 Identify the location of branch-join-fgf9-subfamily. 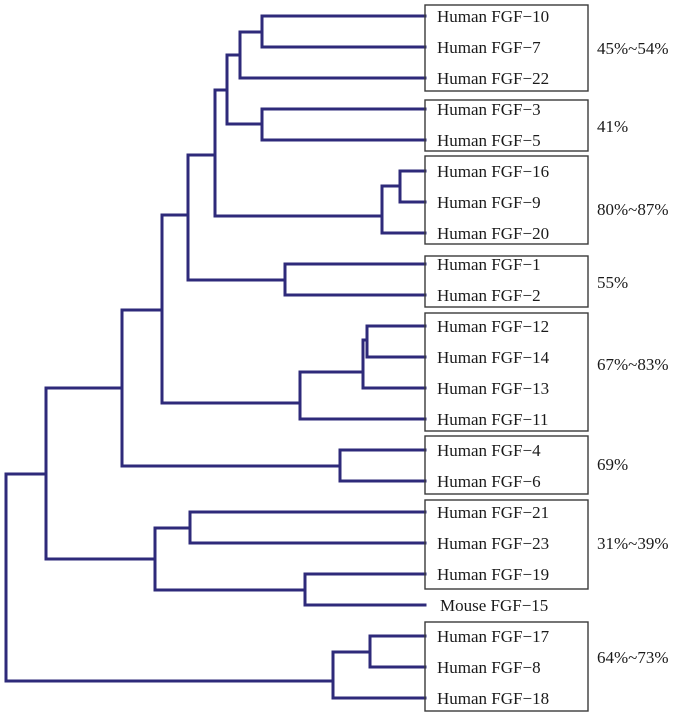
(298, 153).